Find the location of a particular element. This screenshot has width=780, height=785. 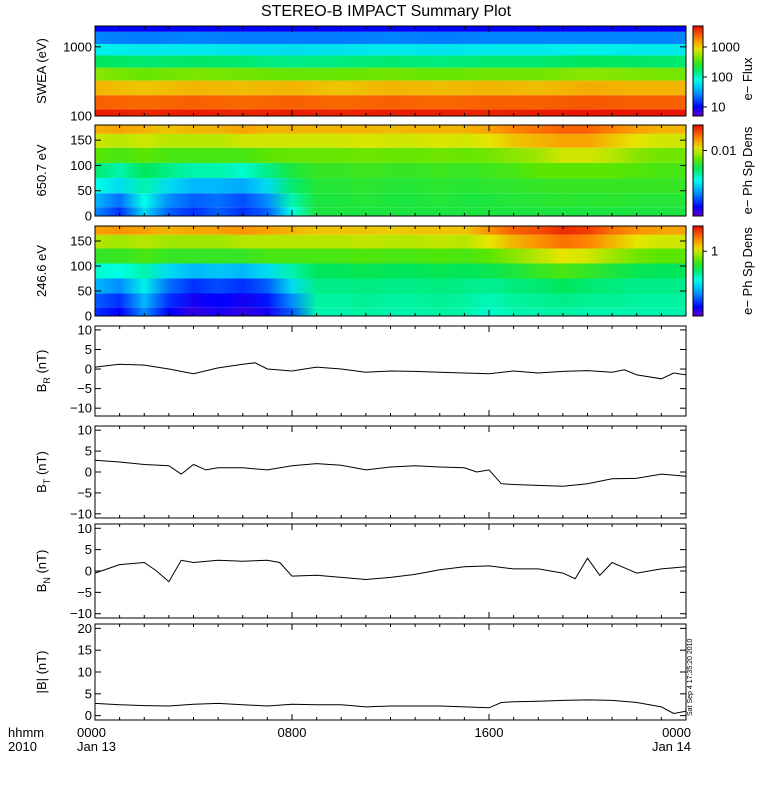

timestamp: Sat Sep 4 17:35:20 2010 is located at coordinates (690, 677).